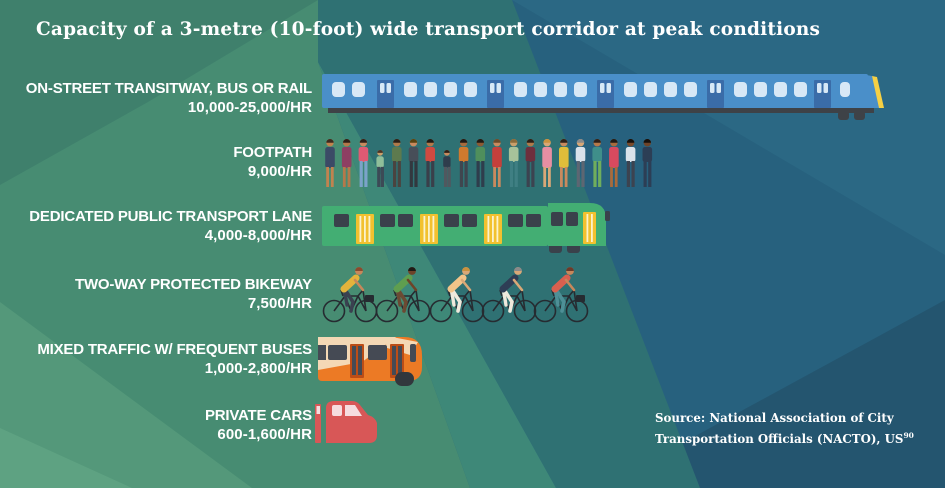 The width and height of the screenshot is (945, 488). Describe the element at coordinates (193, 284) in the screenshot. I see `row-label: TWO-WAY PROTECTED BIKEWAY` at that location.